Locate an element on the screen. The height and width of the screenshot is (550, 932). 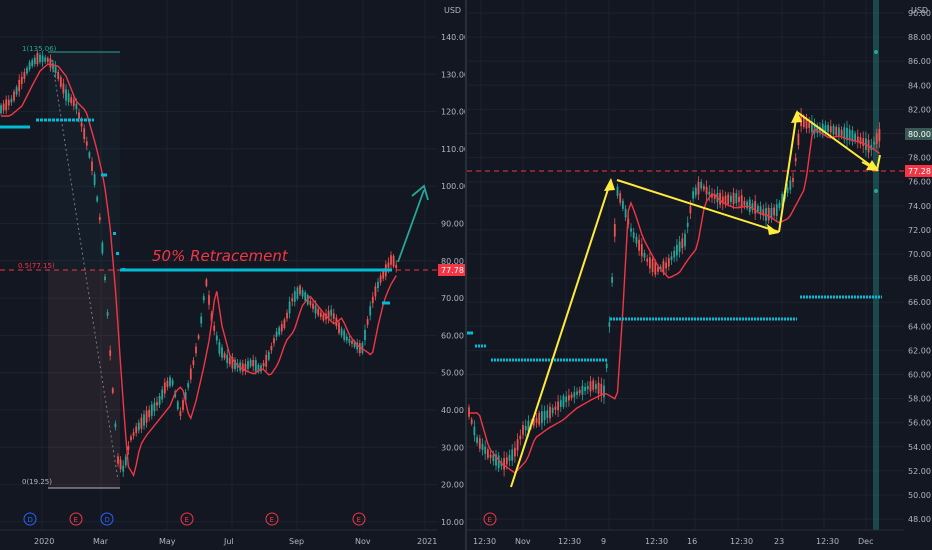
panel-divider is located at coordinates (466, 275).